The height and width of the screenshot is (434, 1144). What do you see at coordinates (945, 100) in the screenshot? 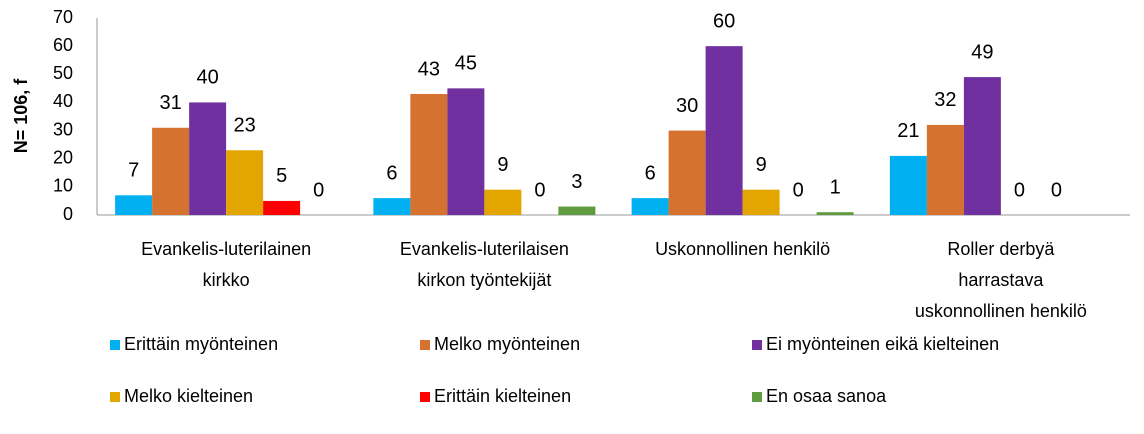
I see `data-label: 32` at bounding box center [945, 100].